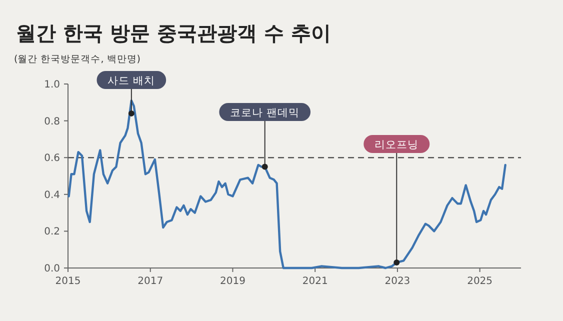 Image resolution: width=563 pixels, height=321 pixels. I want to click on y-tick-label: 0.0, so click(52, 269).